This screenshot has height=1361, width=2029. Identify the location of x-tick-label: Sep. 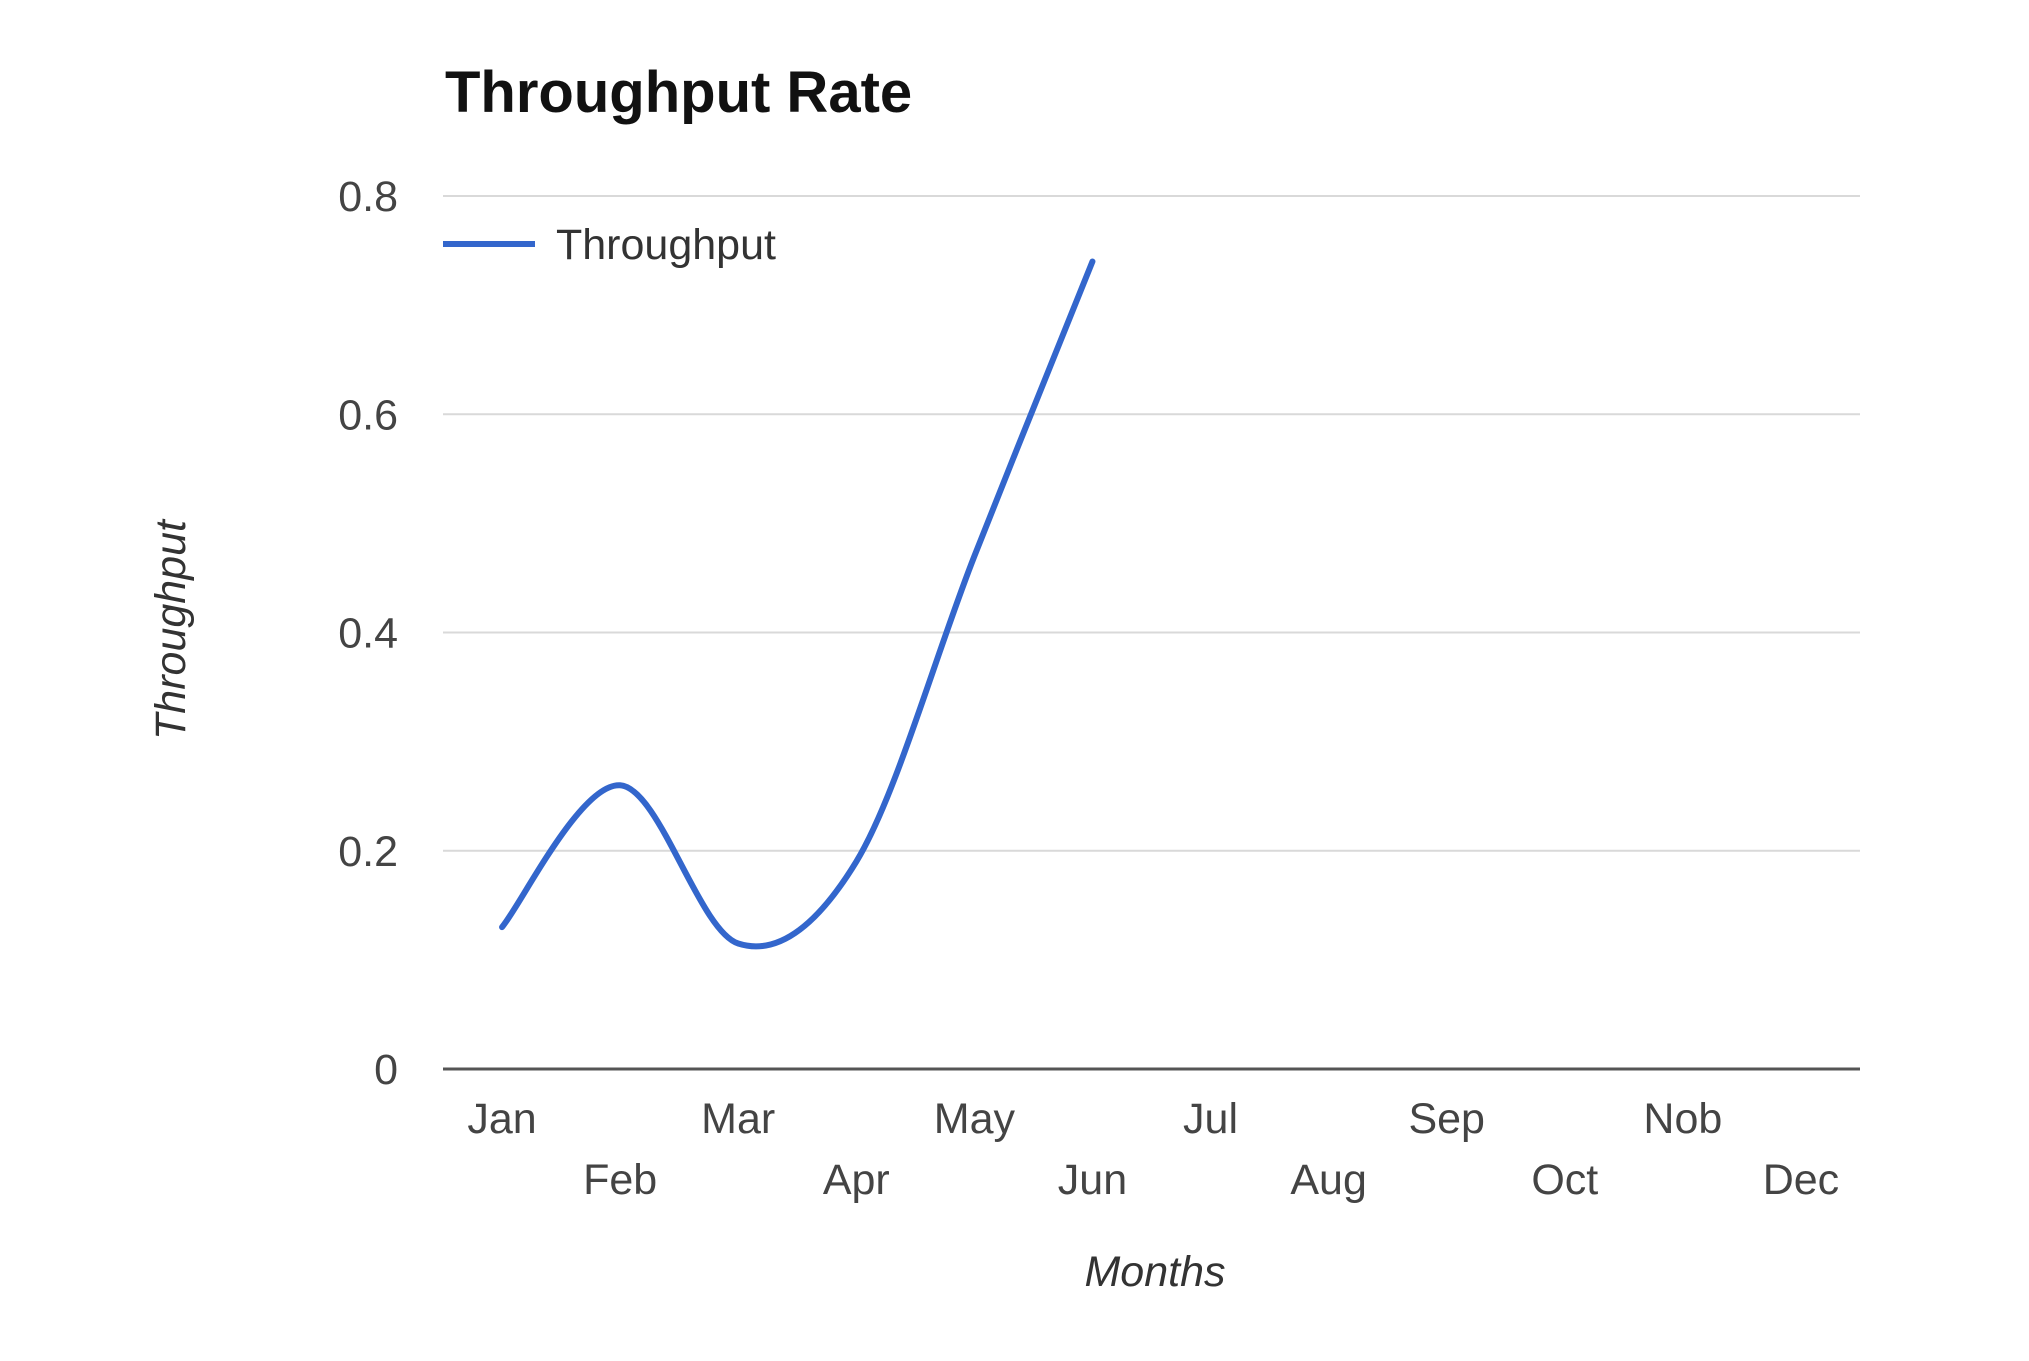
(1446, 1119).